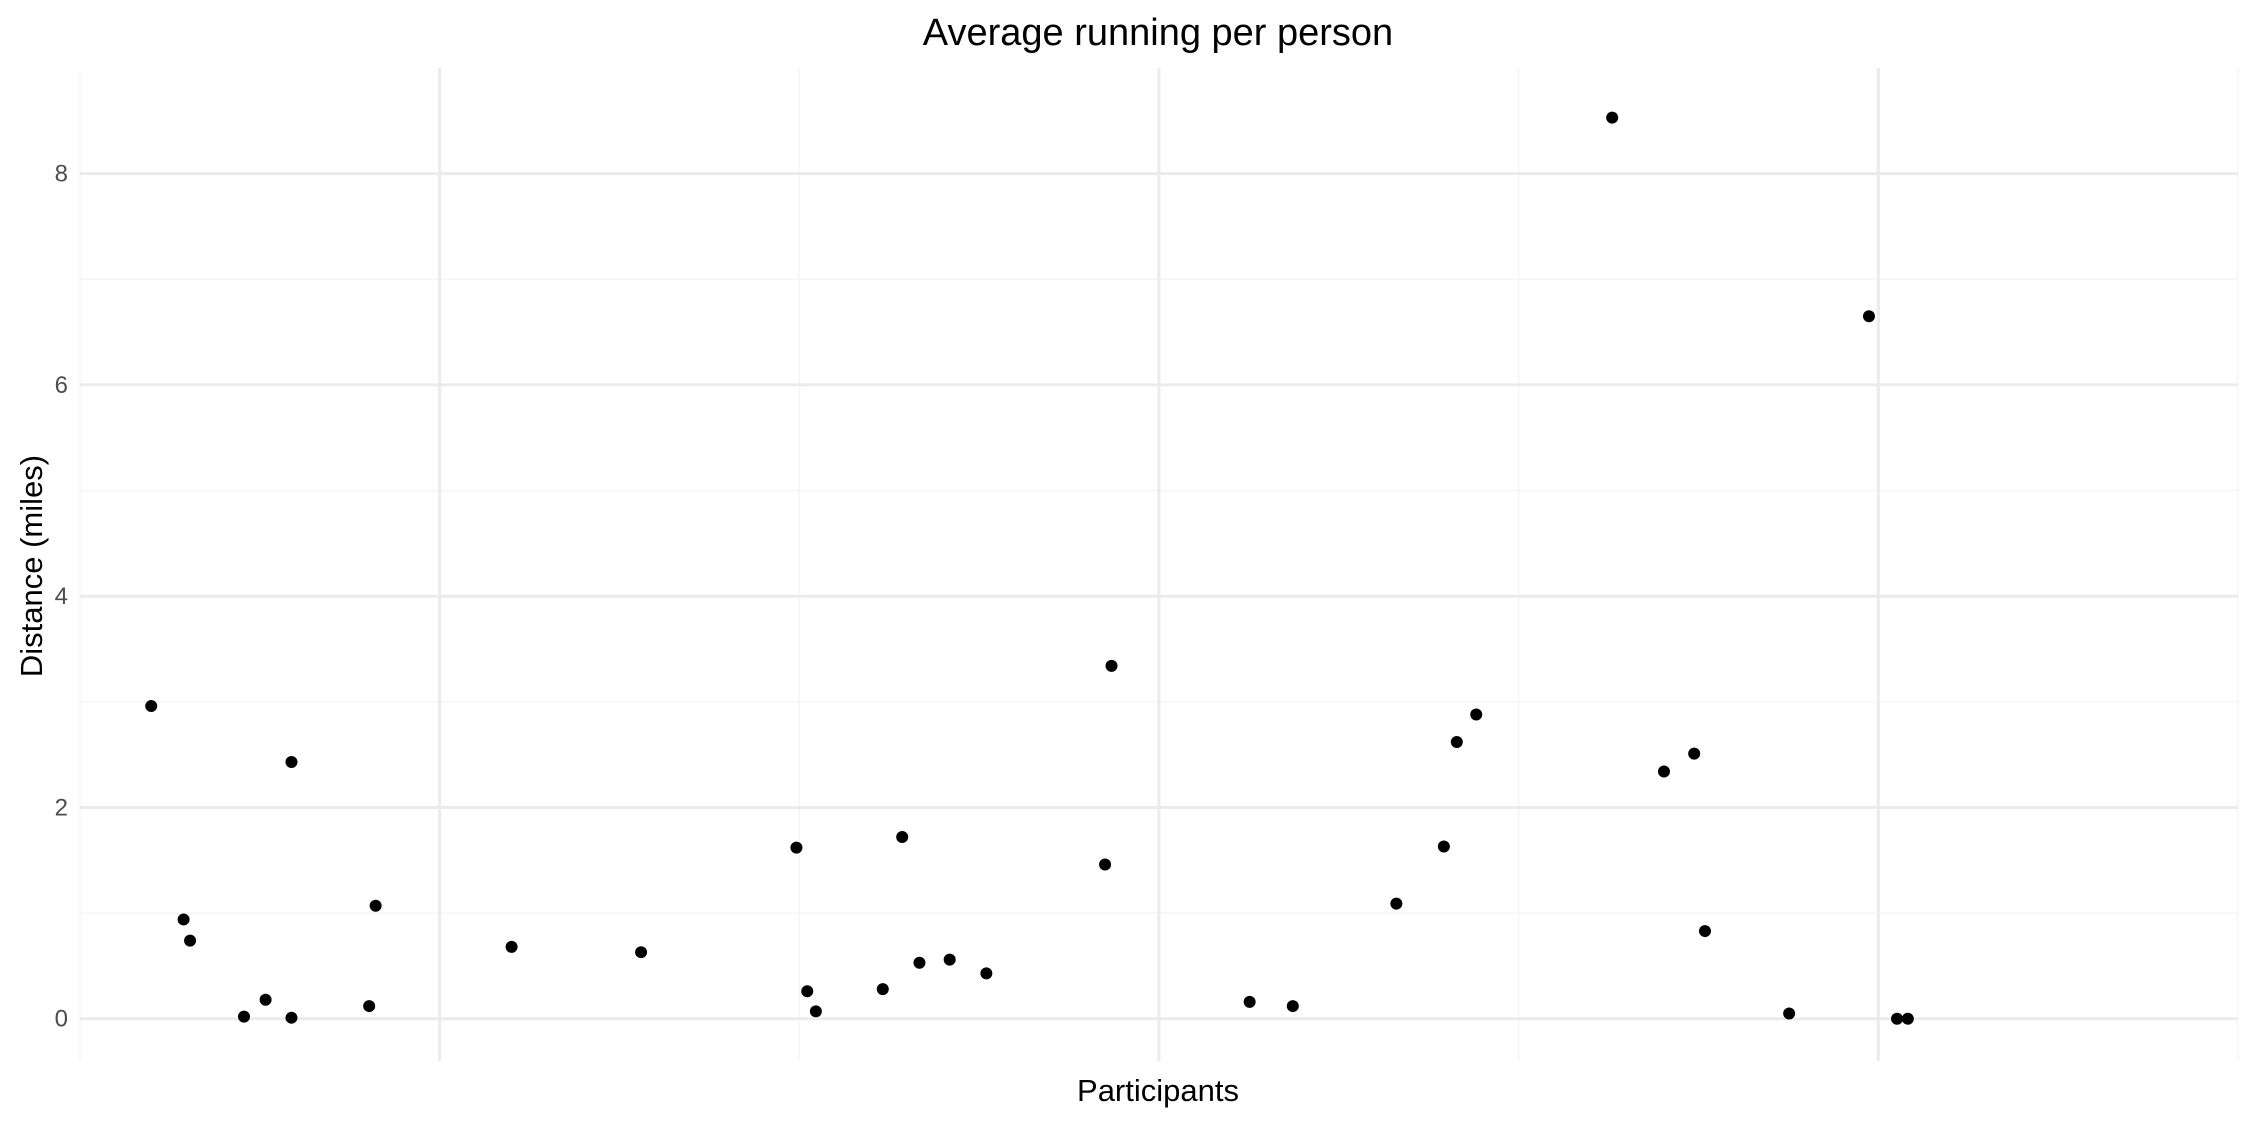 Image resolution: width=2250 pixels, height=1125 pixels. I want to click on y-axis-ticks: 0 2 4 6 8, so click(61, 597).